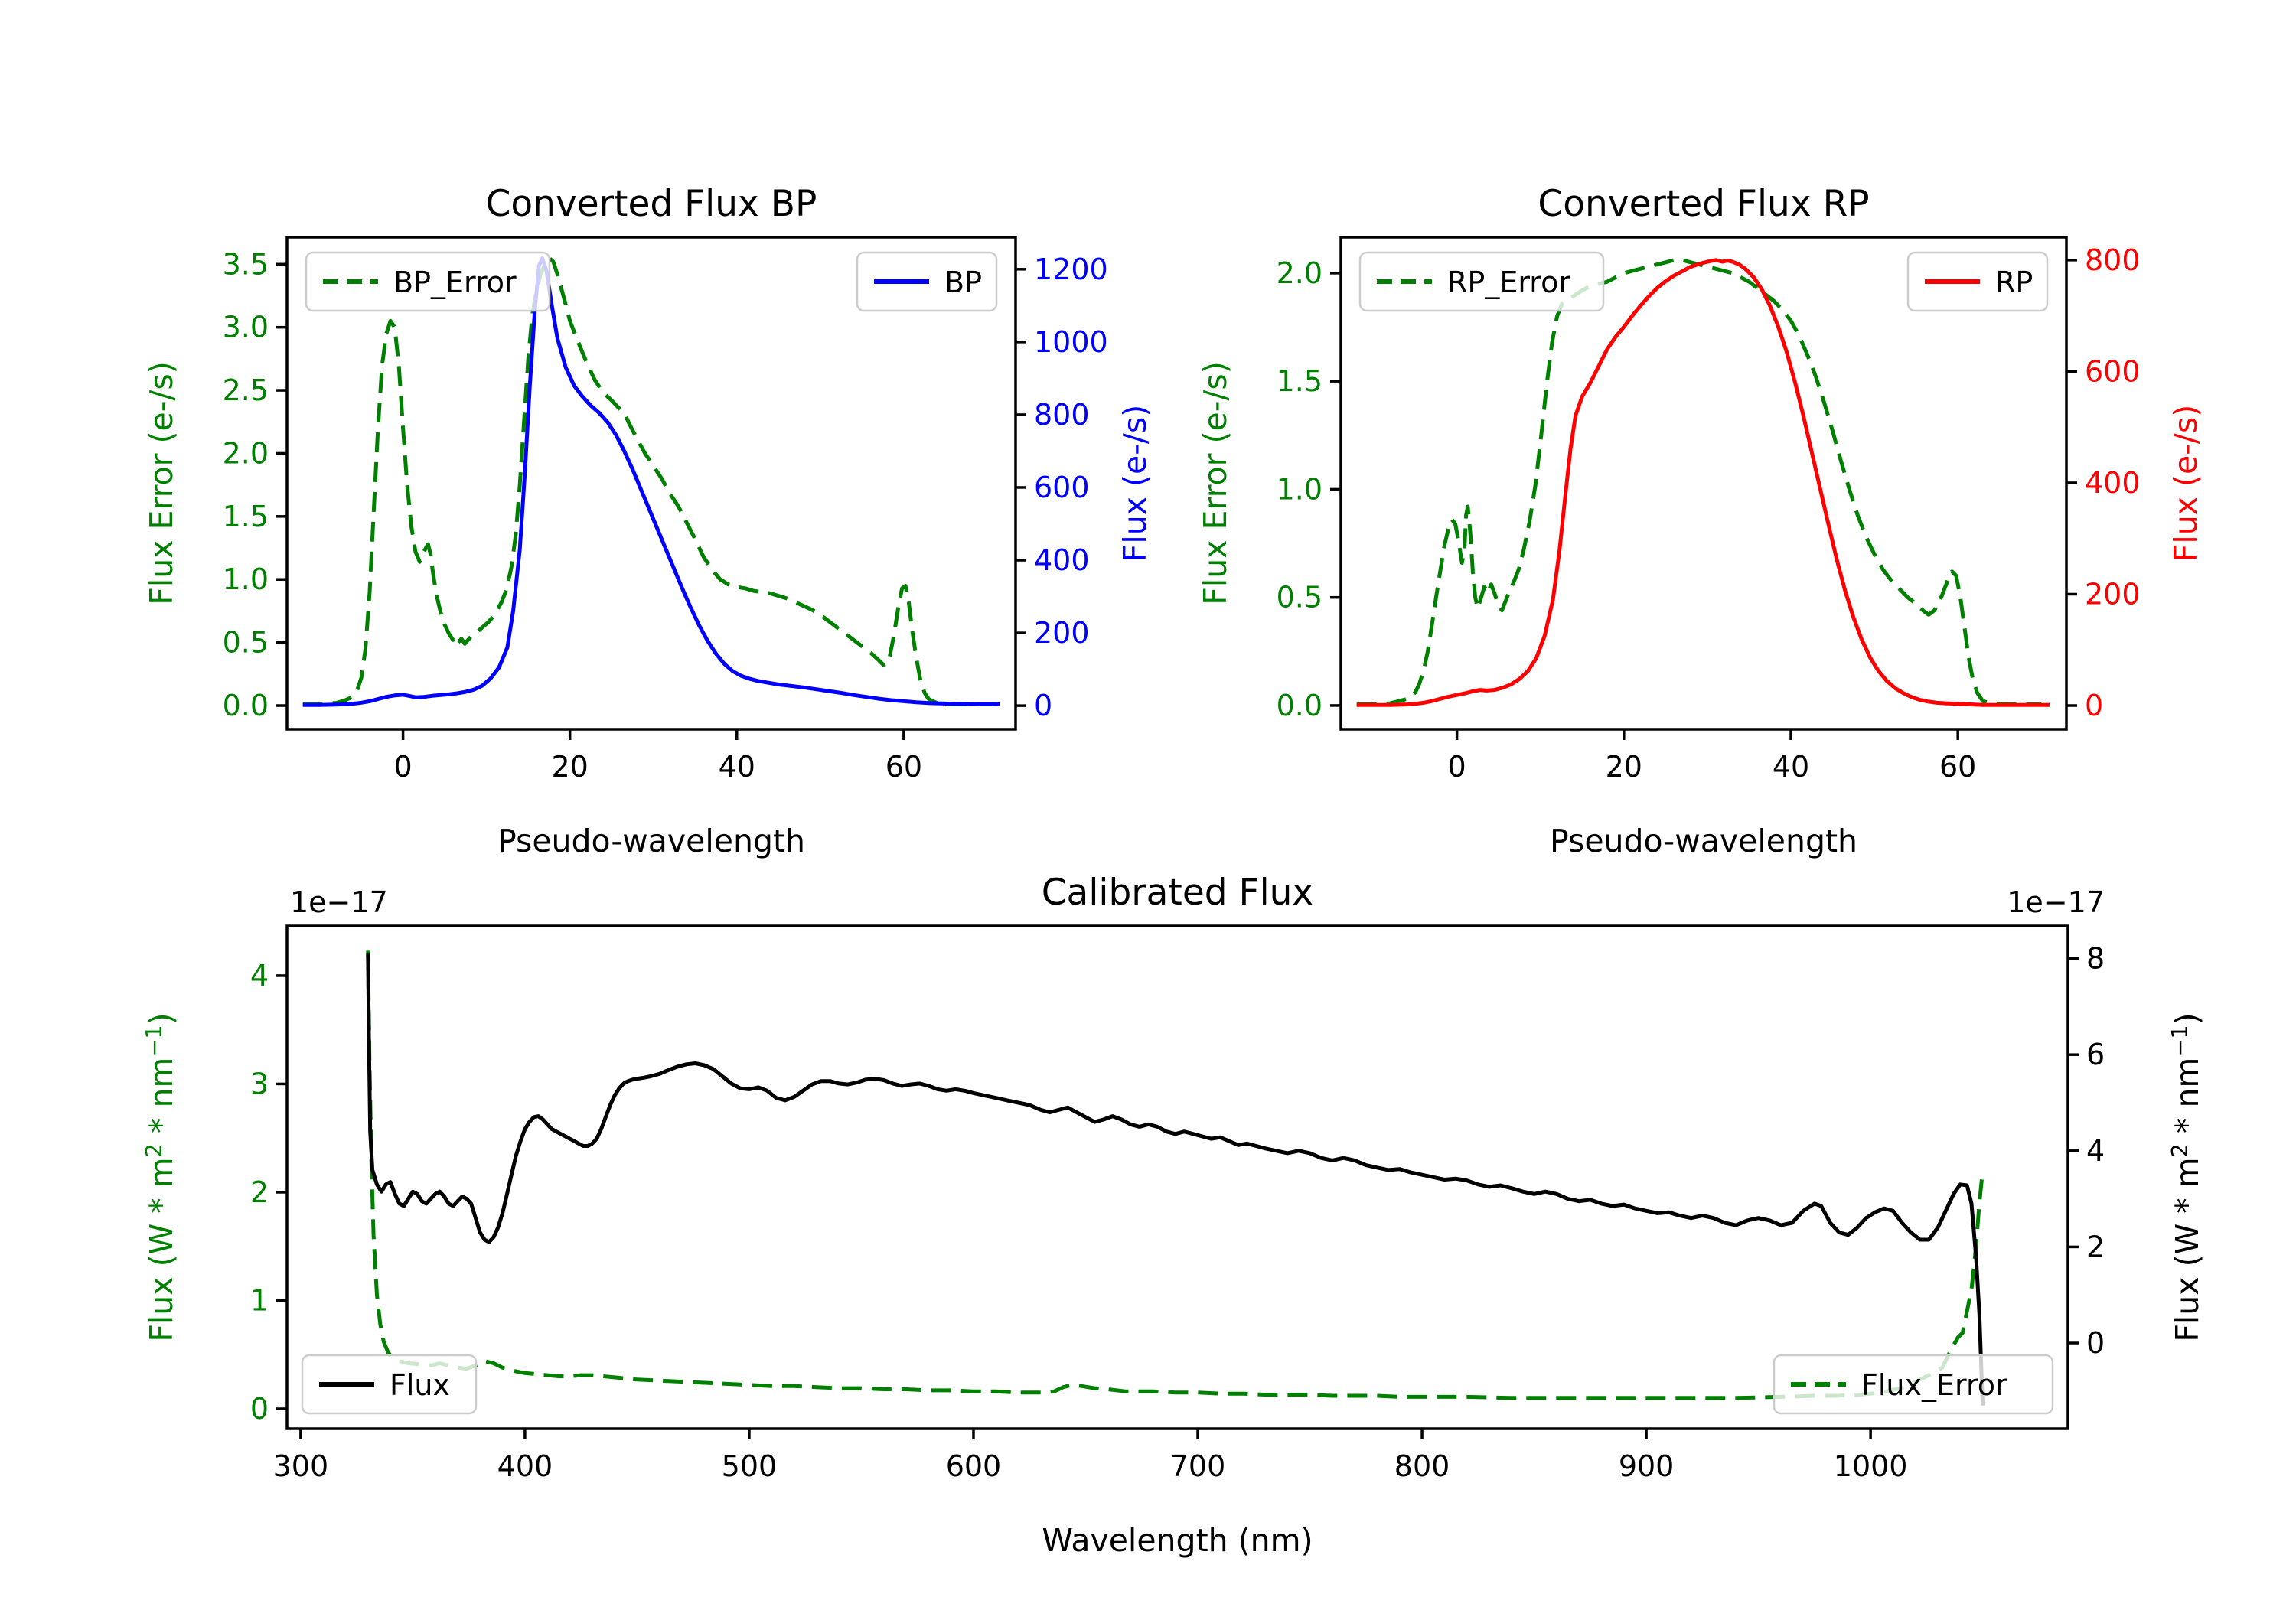  What do you see at coordinates (651, 204) in the screenshot?
I see `chart-title: Converted Flux BP` at bounding box center [651, 204].